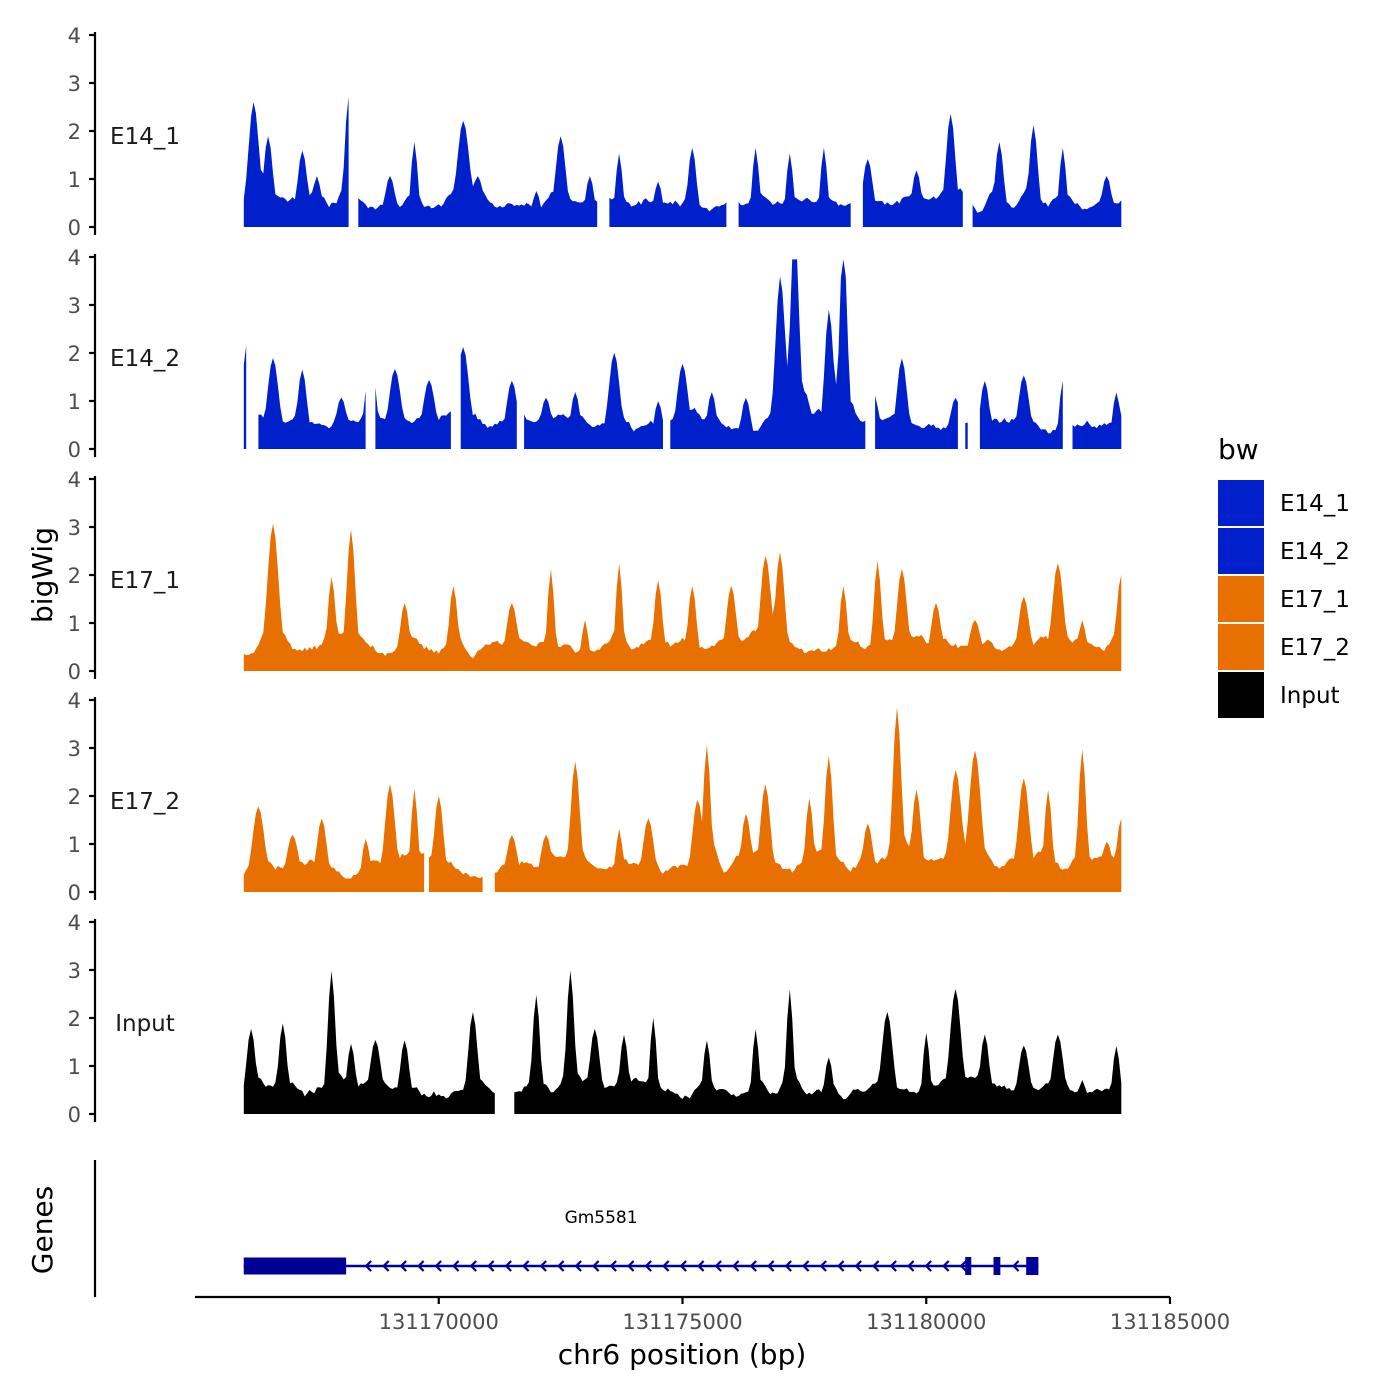 Image resolution: width=1400 pixels, height=1400 pixels. I want to click on legend-items: E14_1 E14_2 E17_1 E17_2 Input, so click(1284, 599).